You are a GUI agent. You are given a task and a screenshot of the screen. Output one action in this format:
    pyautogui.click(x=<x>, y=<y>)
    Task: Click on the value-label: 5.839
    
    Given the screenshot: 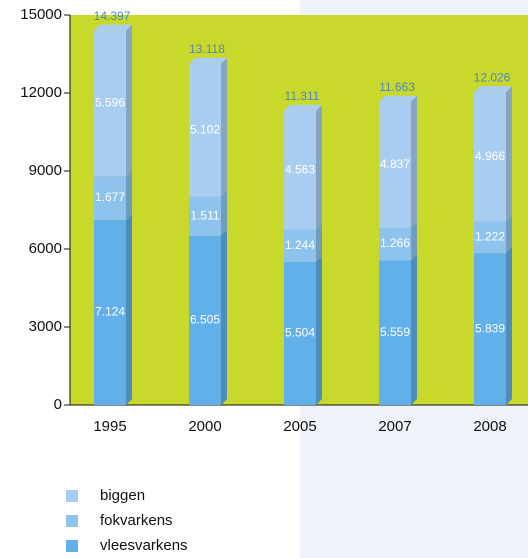 What is the action you would take?
    pyautogui.click(x=490, y=328)
    